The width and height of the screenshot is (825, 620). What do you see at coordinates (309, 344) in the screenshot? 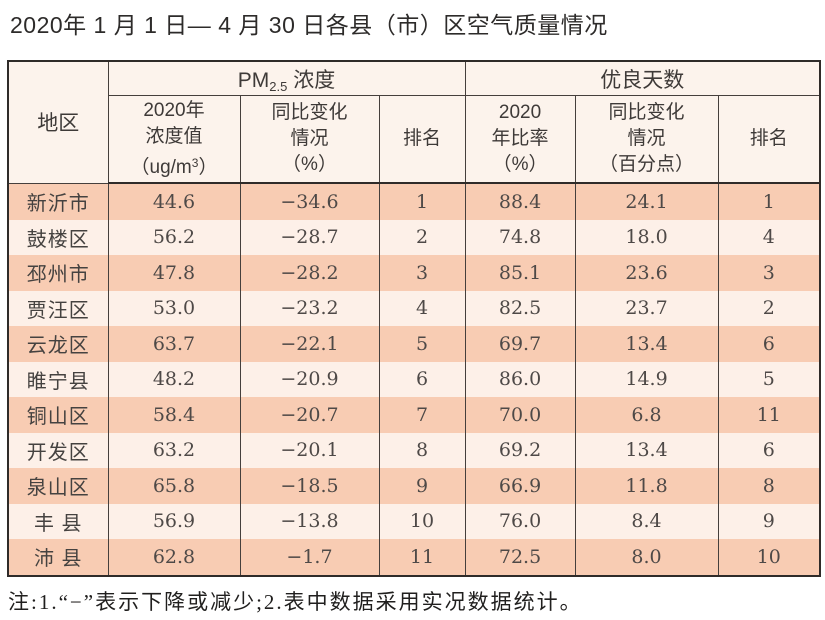
I see `pm-change-cell: −22.1` at bounding box center [309, 344].